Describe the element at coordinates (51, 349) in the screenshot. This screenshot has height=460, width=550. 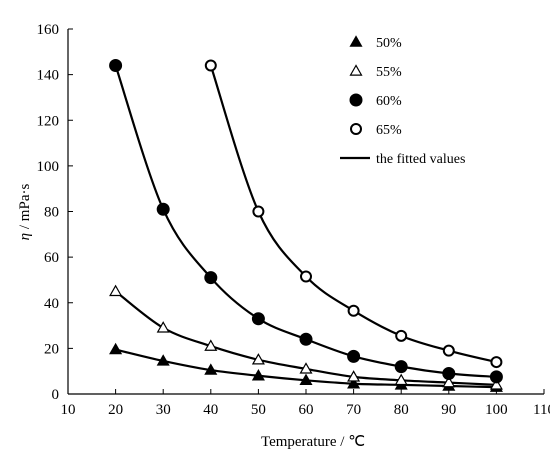
I see `y-tick-label: 20` at that location.